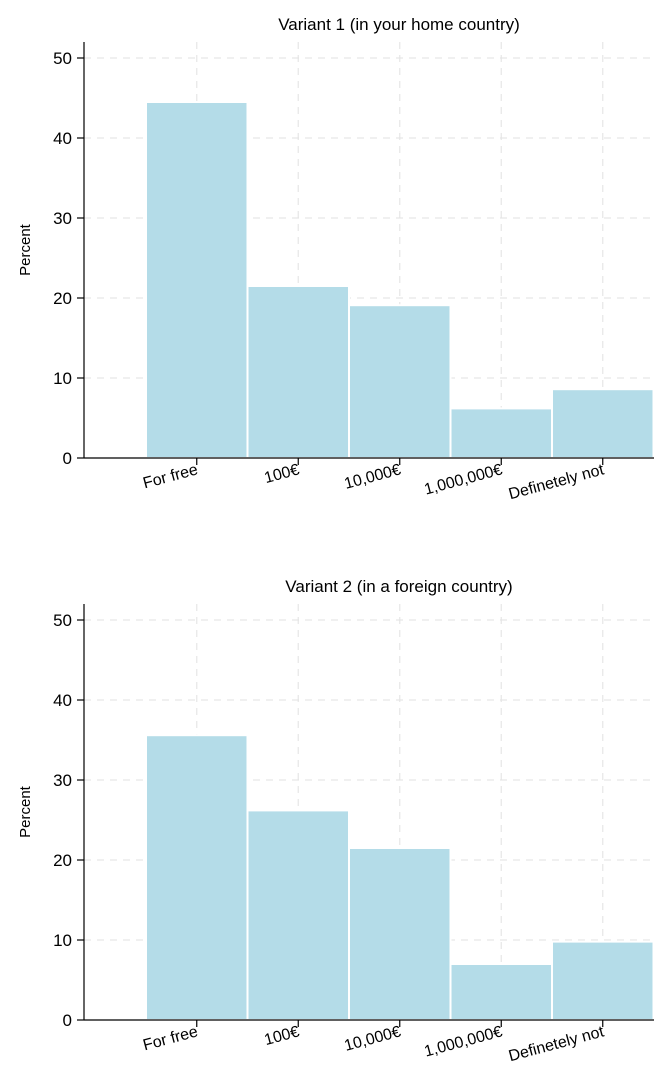 The width and height of the screenshot is (656, 1082). I want to click on chart-1-xtick-label-2: 100€, so click(282, 474).